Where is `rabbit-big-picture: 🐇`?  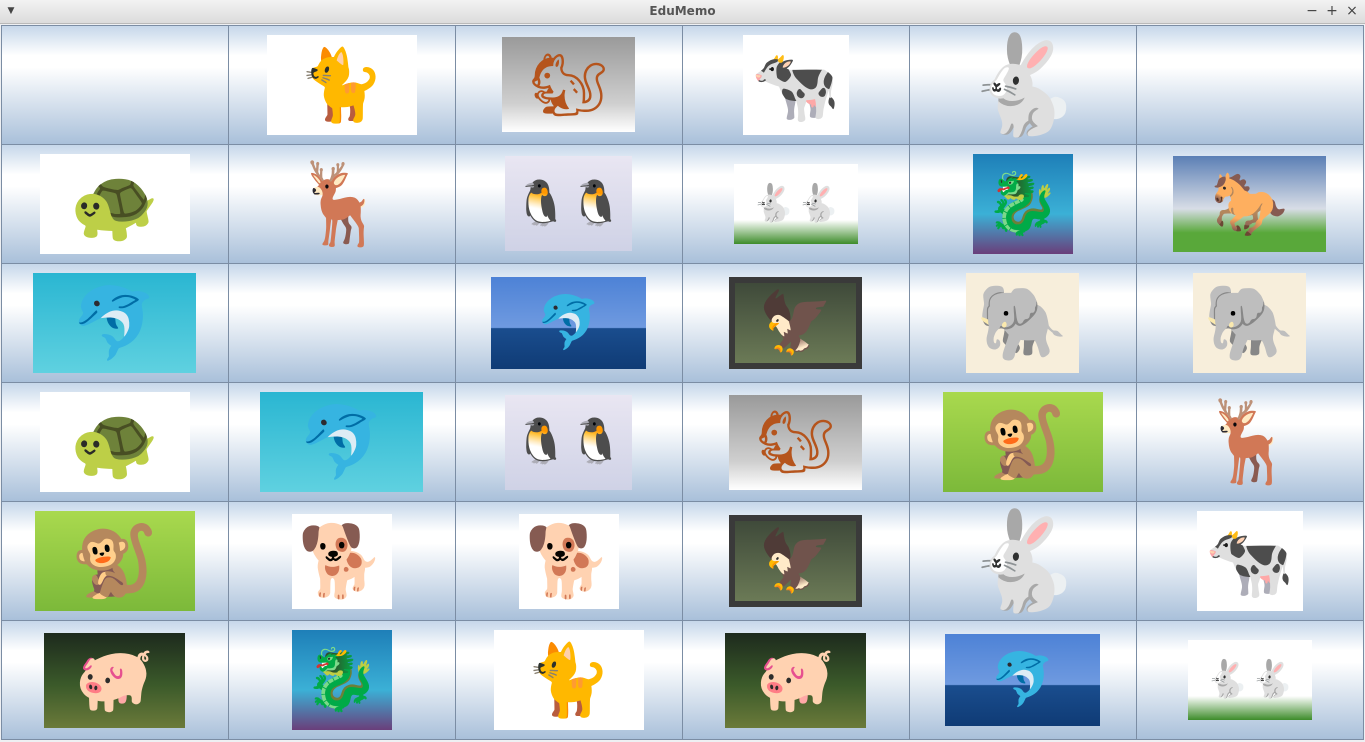 rabbit-big-picture: 🐇 is located at coordinates (1023, 561).